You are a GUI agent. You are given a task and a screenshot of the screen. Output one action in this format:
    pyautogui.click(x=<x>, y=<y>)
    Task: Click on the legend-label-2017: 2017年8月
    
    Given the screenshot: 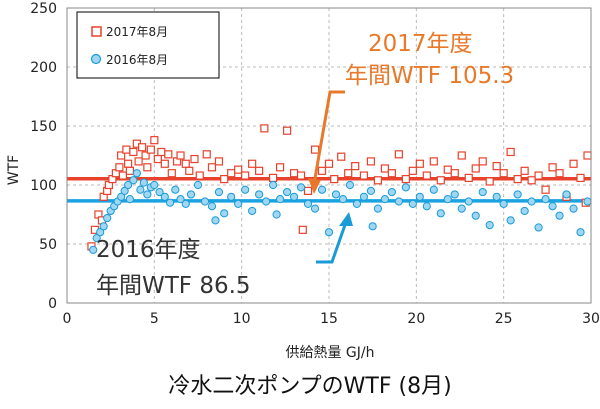 What is the action you would take?
    pyautogui.click(x=137, y=32)
    